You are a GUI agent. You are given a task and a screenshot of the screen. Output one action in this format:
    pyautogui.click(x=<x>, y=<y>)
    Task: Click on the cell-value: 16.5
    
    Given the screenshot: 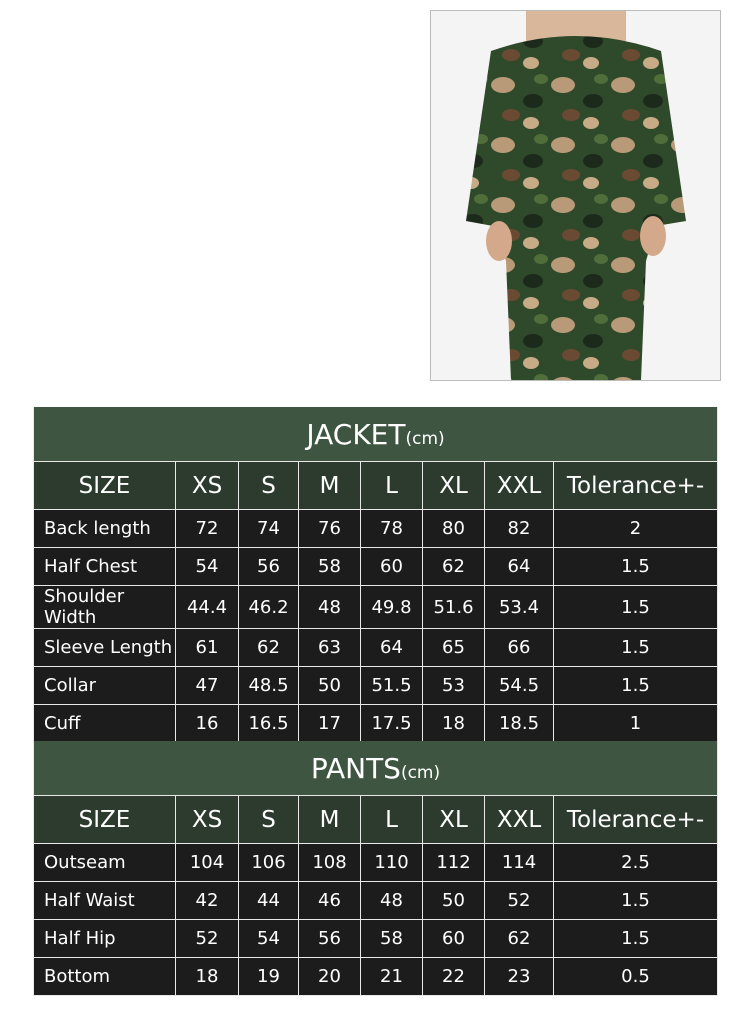 What is the action you would take?
    pyautogui.click(x=268, y=723)
    